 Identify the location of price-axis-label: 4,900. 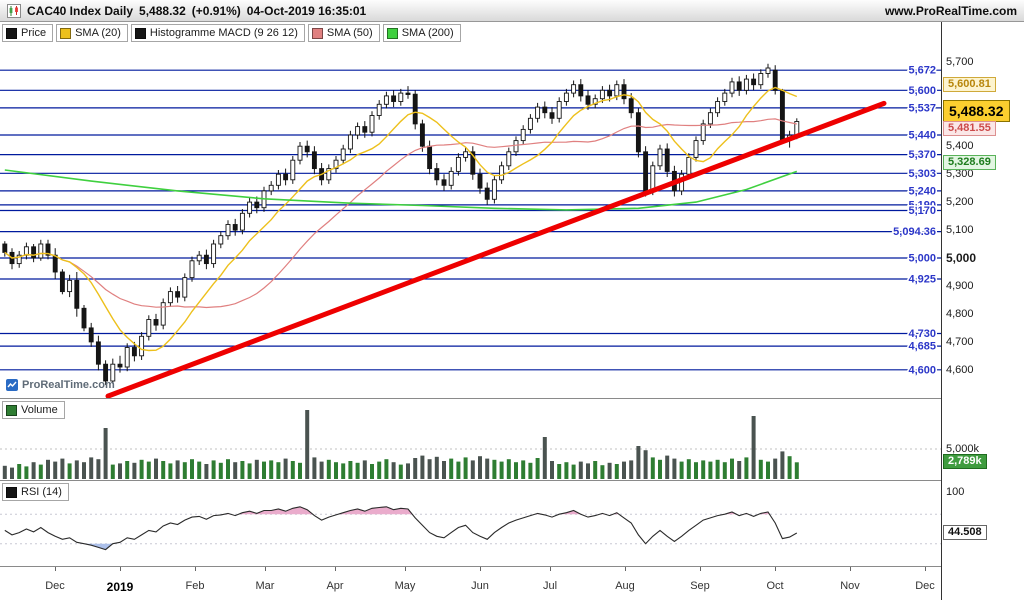
(960, 286).